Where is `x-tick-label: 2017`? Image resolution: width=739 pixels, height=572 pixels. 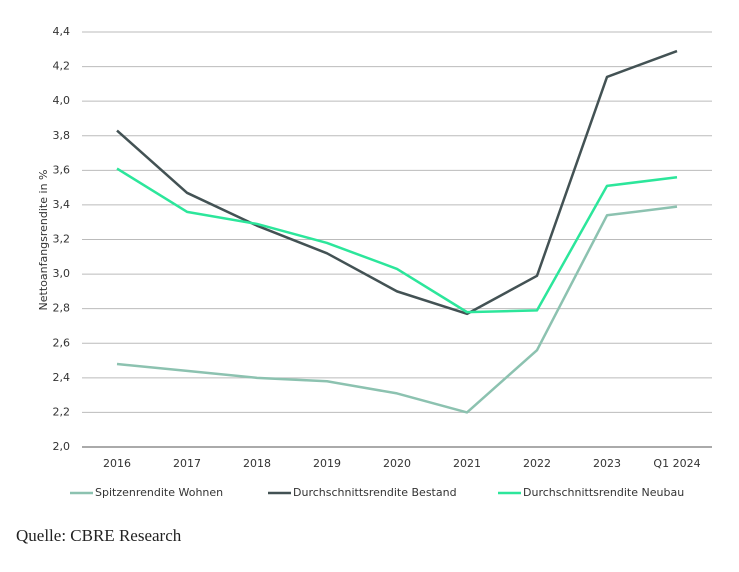 x-tick-label: 2017 is located at coordinates (187, 463).